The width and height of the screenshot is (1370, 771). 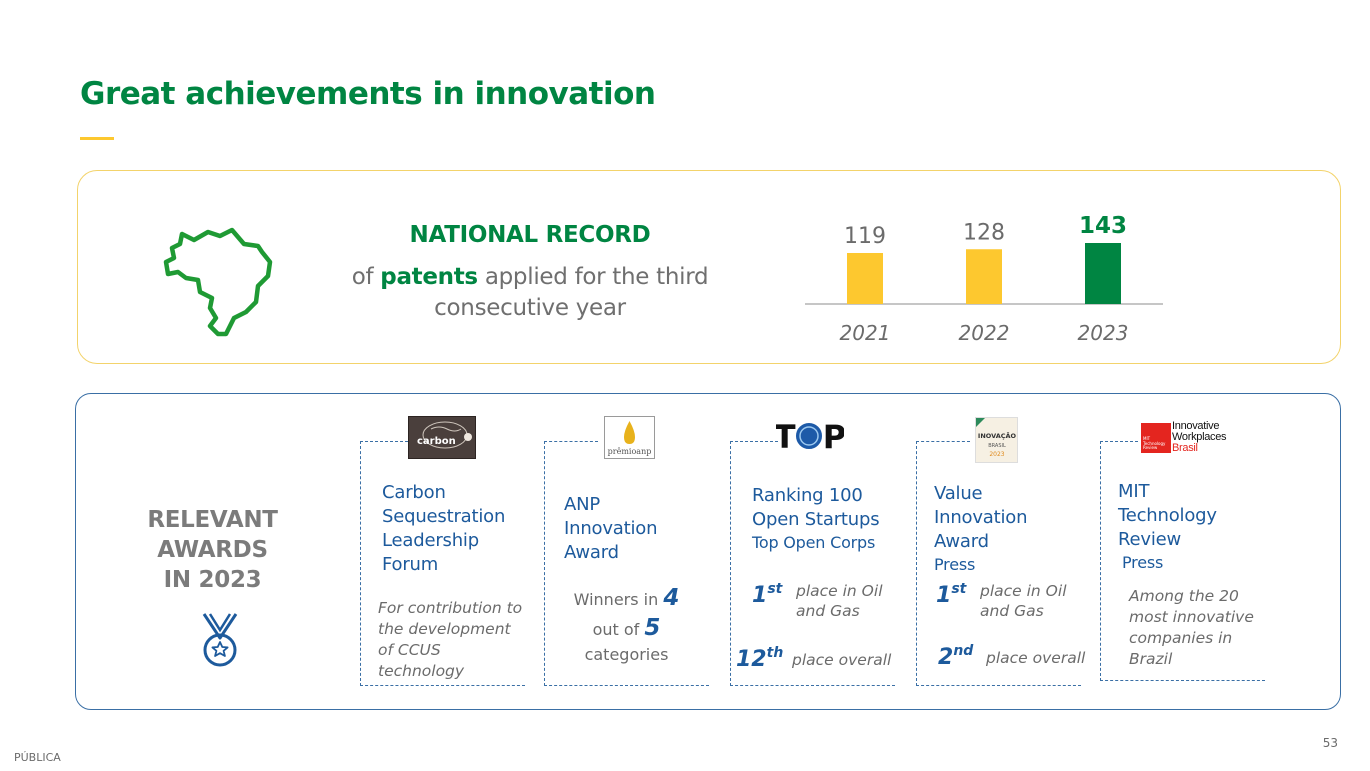 I want to click on record-text-suffix: applied for the third consecutive year, so click(x=571, y=292).